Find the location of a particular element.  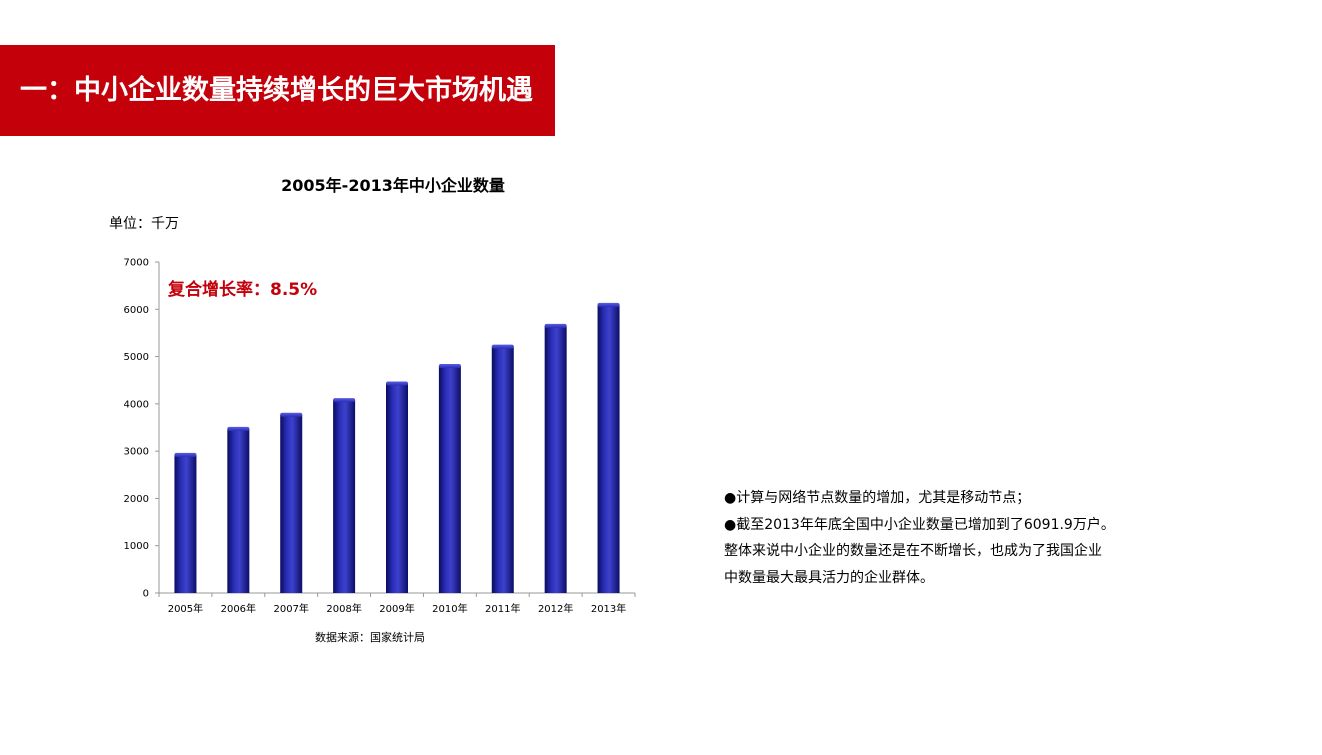

note-line: 中数量最大最具活力的企业群体。 is located at coordinates (829, 577).